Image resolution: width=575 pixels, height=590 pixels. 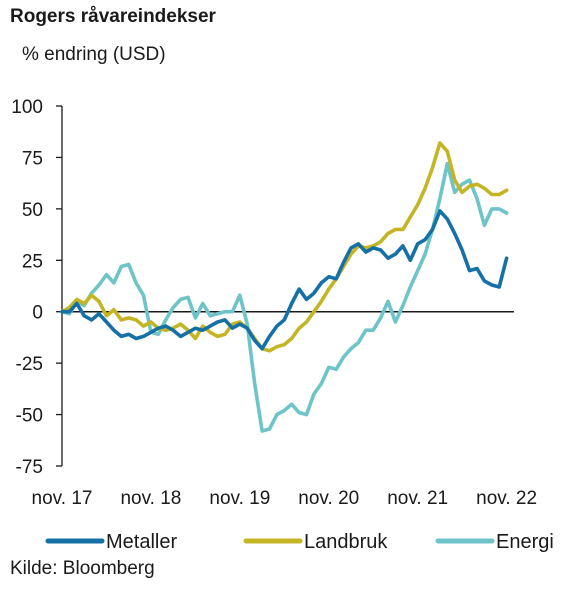 I want to click on x-tick-label: nov. 21, so click(x=417, y=498).